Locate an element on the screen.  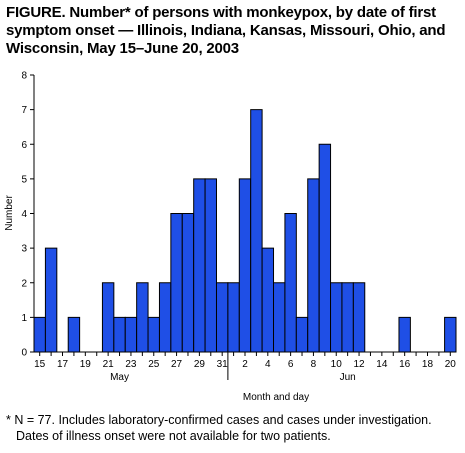
y-tick-label: 8 is located at coordinates (24, 76).